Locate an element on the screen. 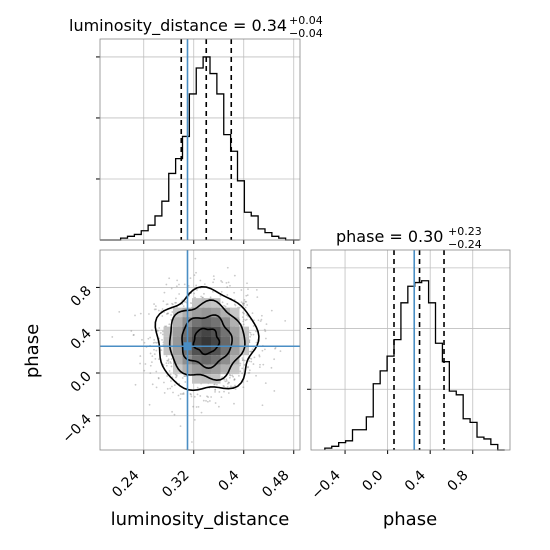 The width and height of the screenshot is (550, 550). density-luminosity-distance-phase-xtick-label-0: 0.24 is located at coordinates (125, 483).